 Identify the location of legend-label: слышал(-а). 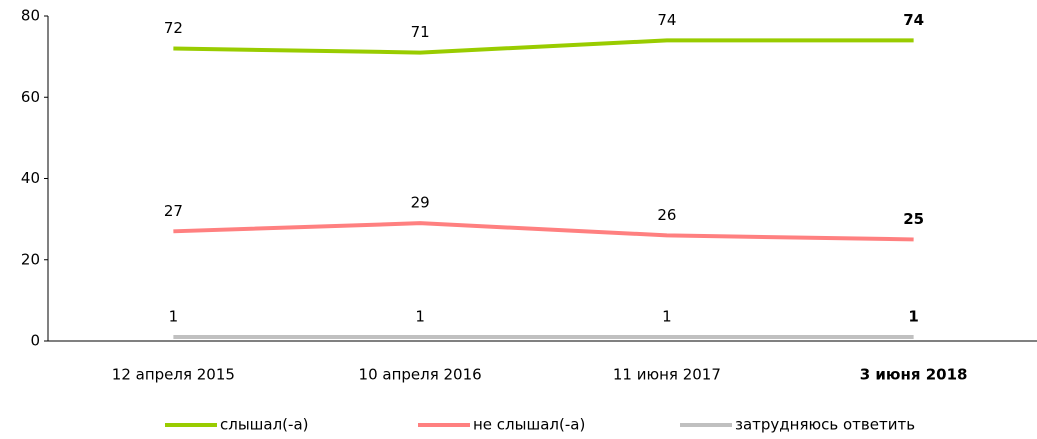
(264, 425).